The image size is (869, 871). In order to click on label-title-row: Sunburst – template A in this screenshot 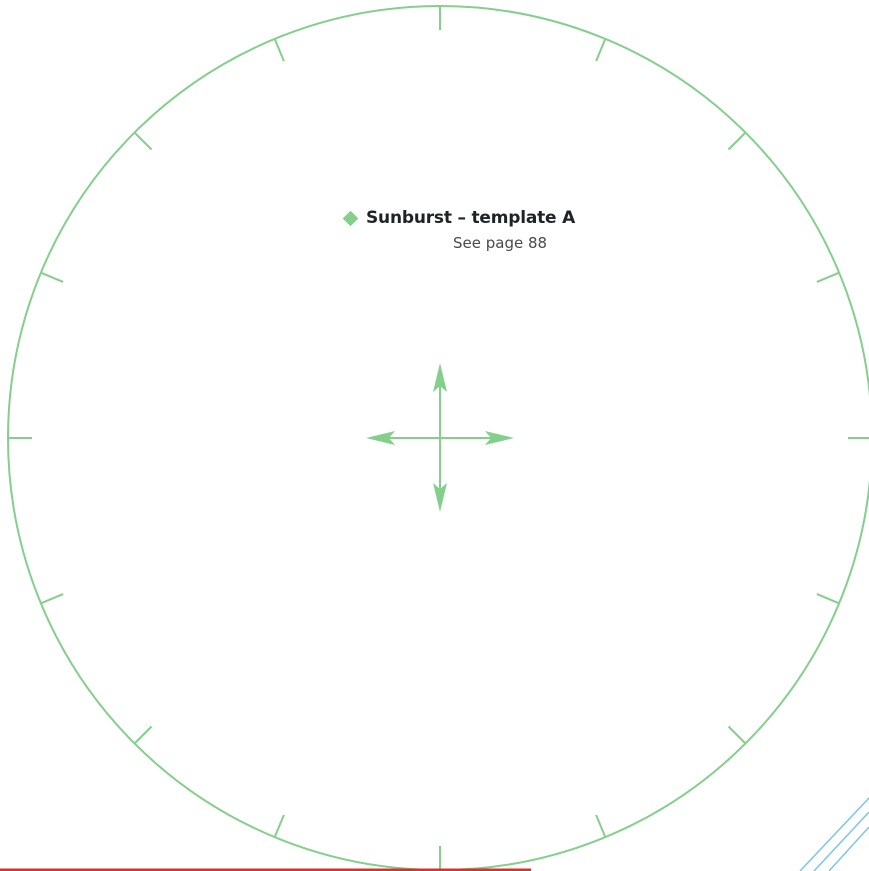, I will do `click(459, 218)`.